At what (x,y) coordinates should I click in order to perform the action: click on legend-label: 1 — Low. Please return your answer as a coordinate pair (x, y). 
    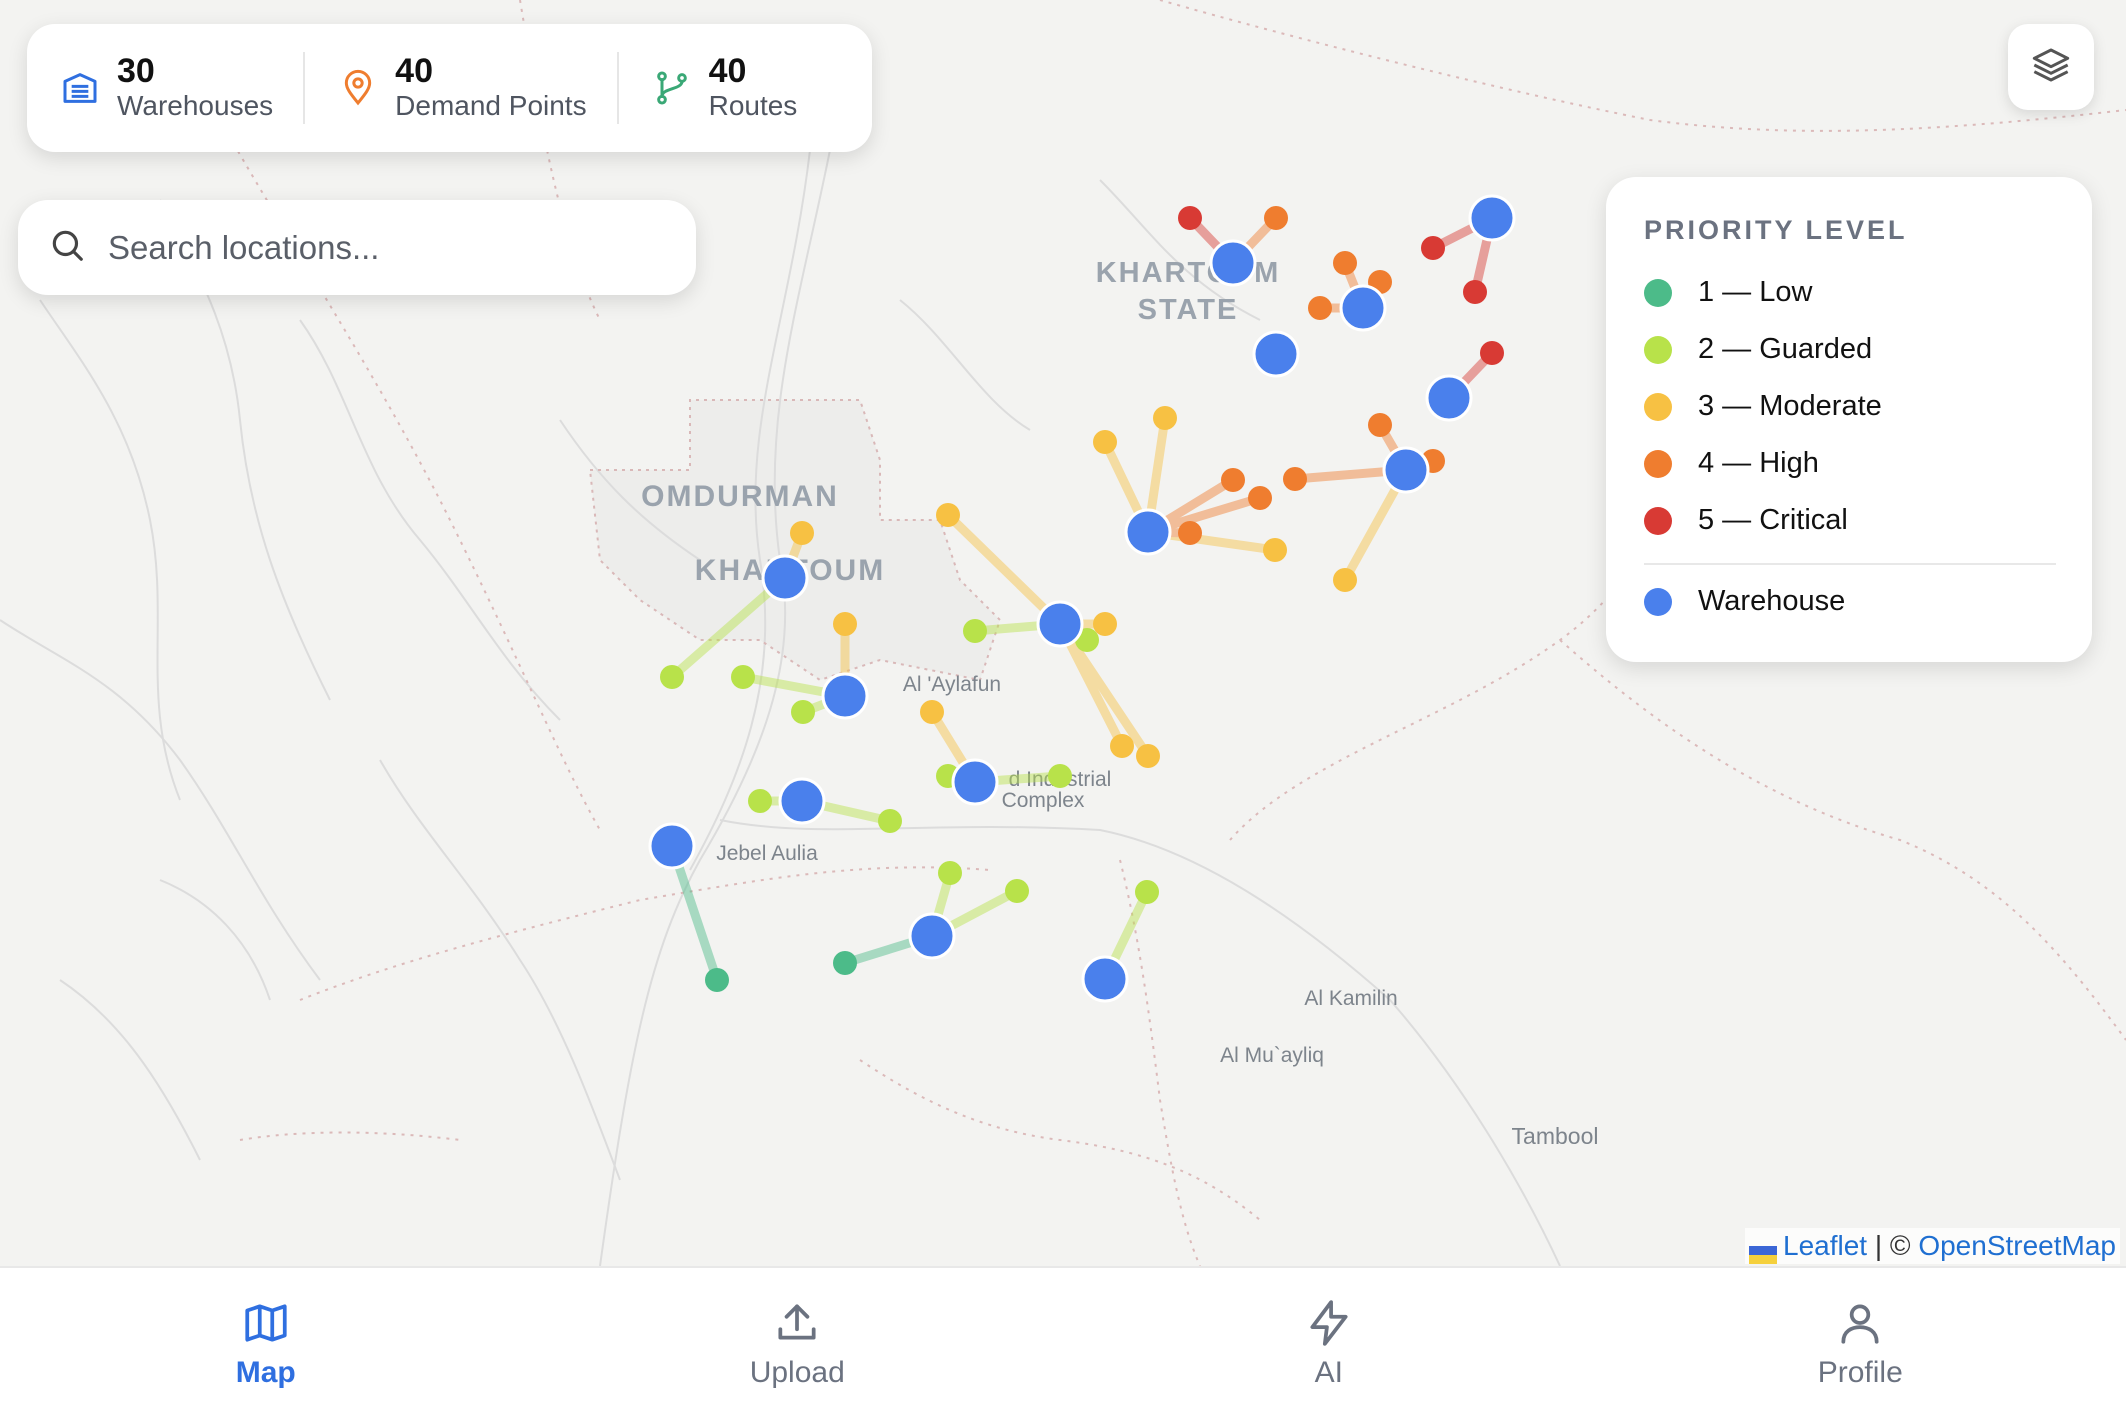
    Looking at the image, I should click on (1755, 292).